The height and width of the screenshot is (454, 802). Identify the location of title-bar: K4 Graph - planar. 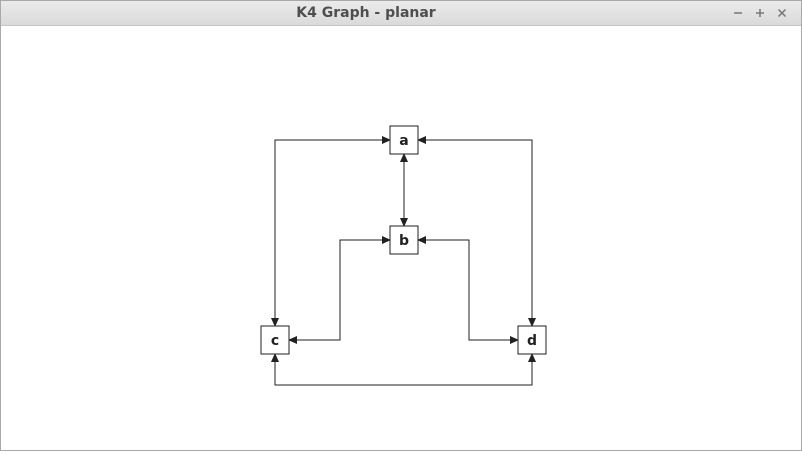
(401, 13).